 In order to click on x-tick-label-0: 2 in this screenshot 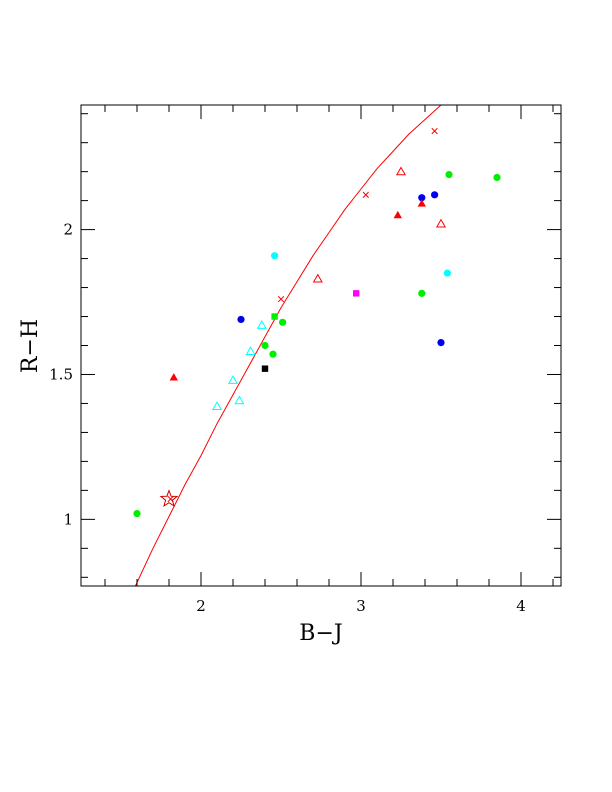, I will do `click(201, 606)`.